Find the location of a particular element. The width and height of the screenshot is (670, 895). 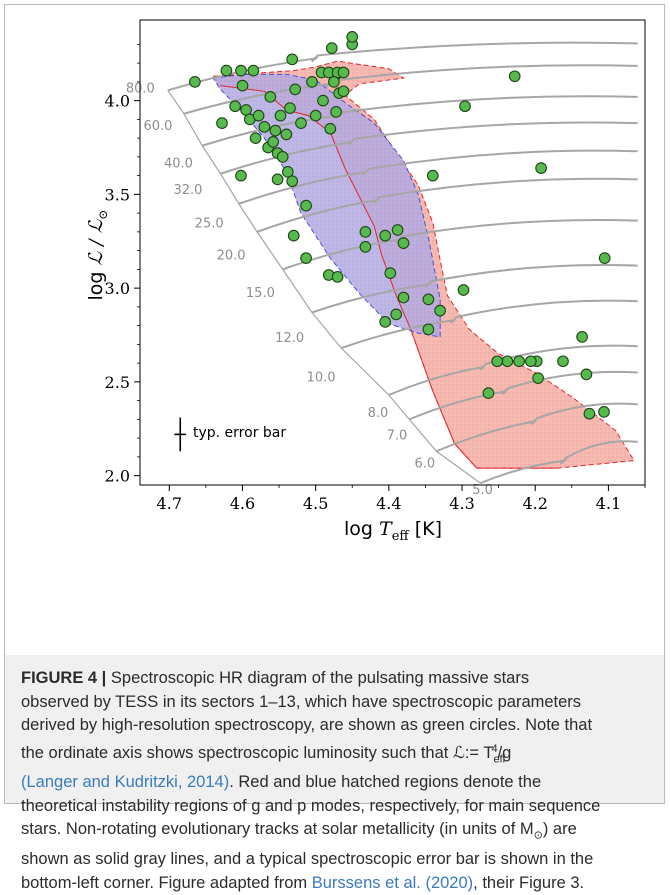

caption-text: 4 is located at coordinates (494, 748).